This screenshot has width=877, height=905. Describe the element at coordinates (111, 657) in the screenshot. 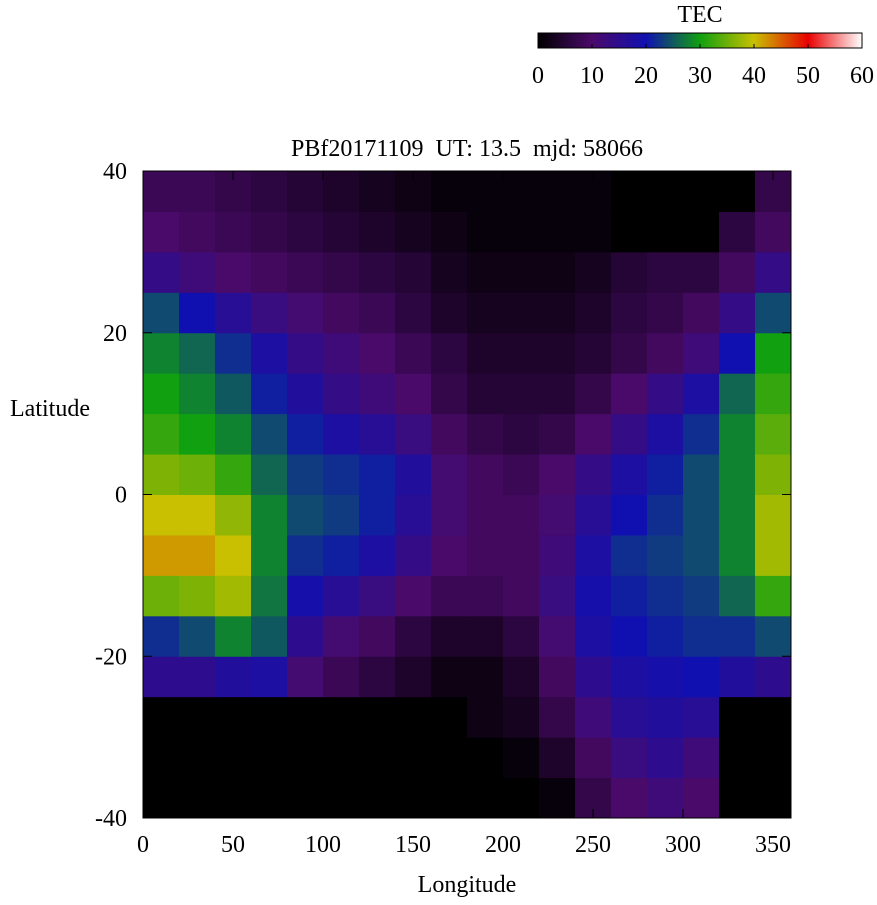

I see `y-tick-label: -20` at that location.